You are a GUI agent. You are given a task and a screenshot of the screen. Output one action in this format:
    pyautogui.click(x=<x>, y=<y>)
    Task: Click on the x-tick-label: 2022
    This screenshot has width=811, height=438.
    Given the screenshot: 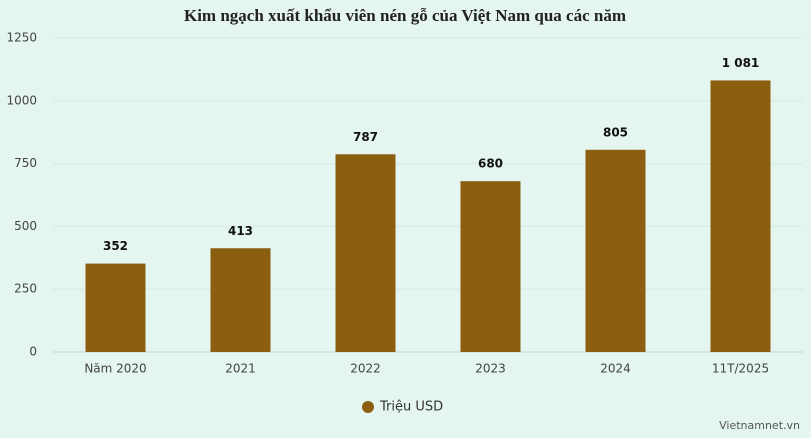 What is the action you would take?
    pyautogui.click(x=365, y=369)
    